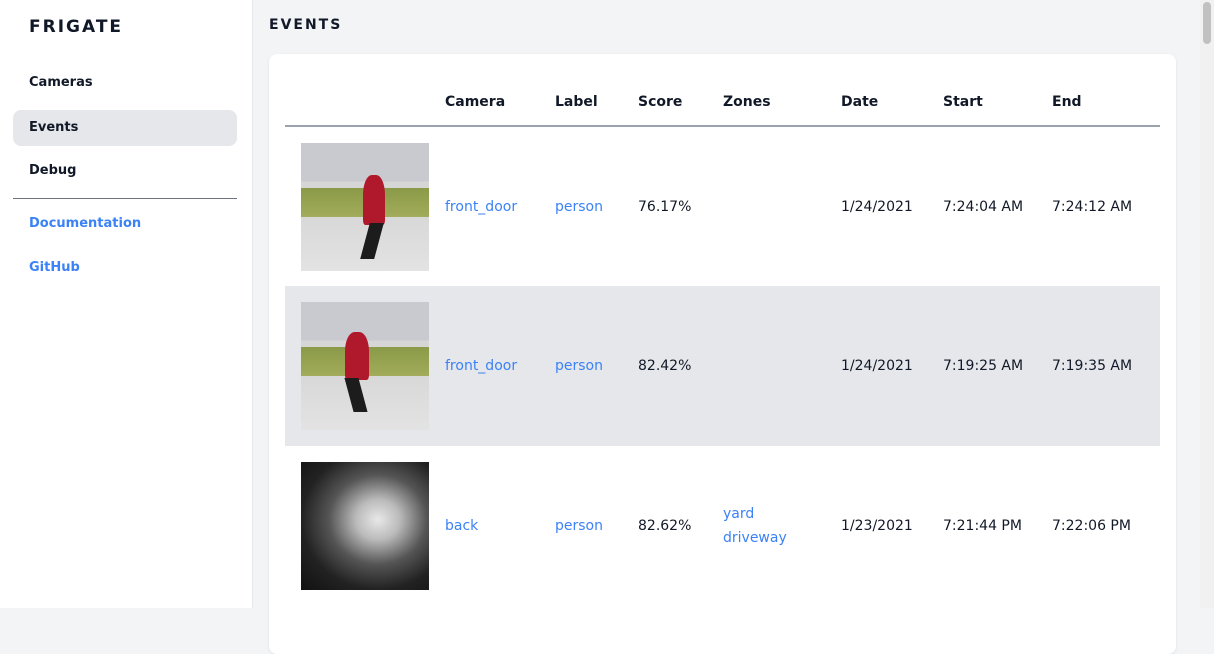 Image resolution: width=1214 pixels, height=654 pixels. I want to click on score: 82.42%, so click(680, 366).